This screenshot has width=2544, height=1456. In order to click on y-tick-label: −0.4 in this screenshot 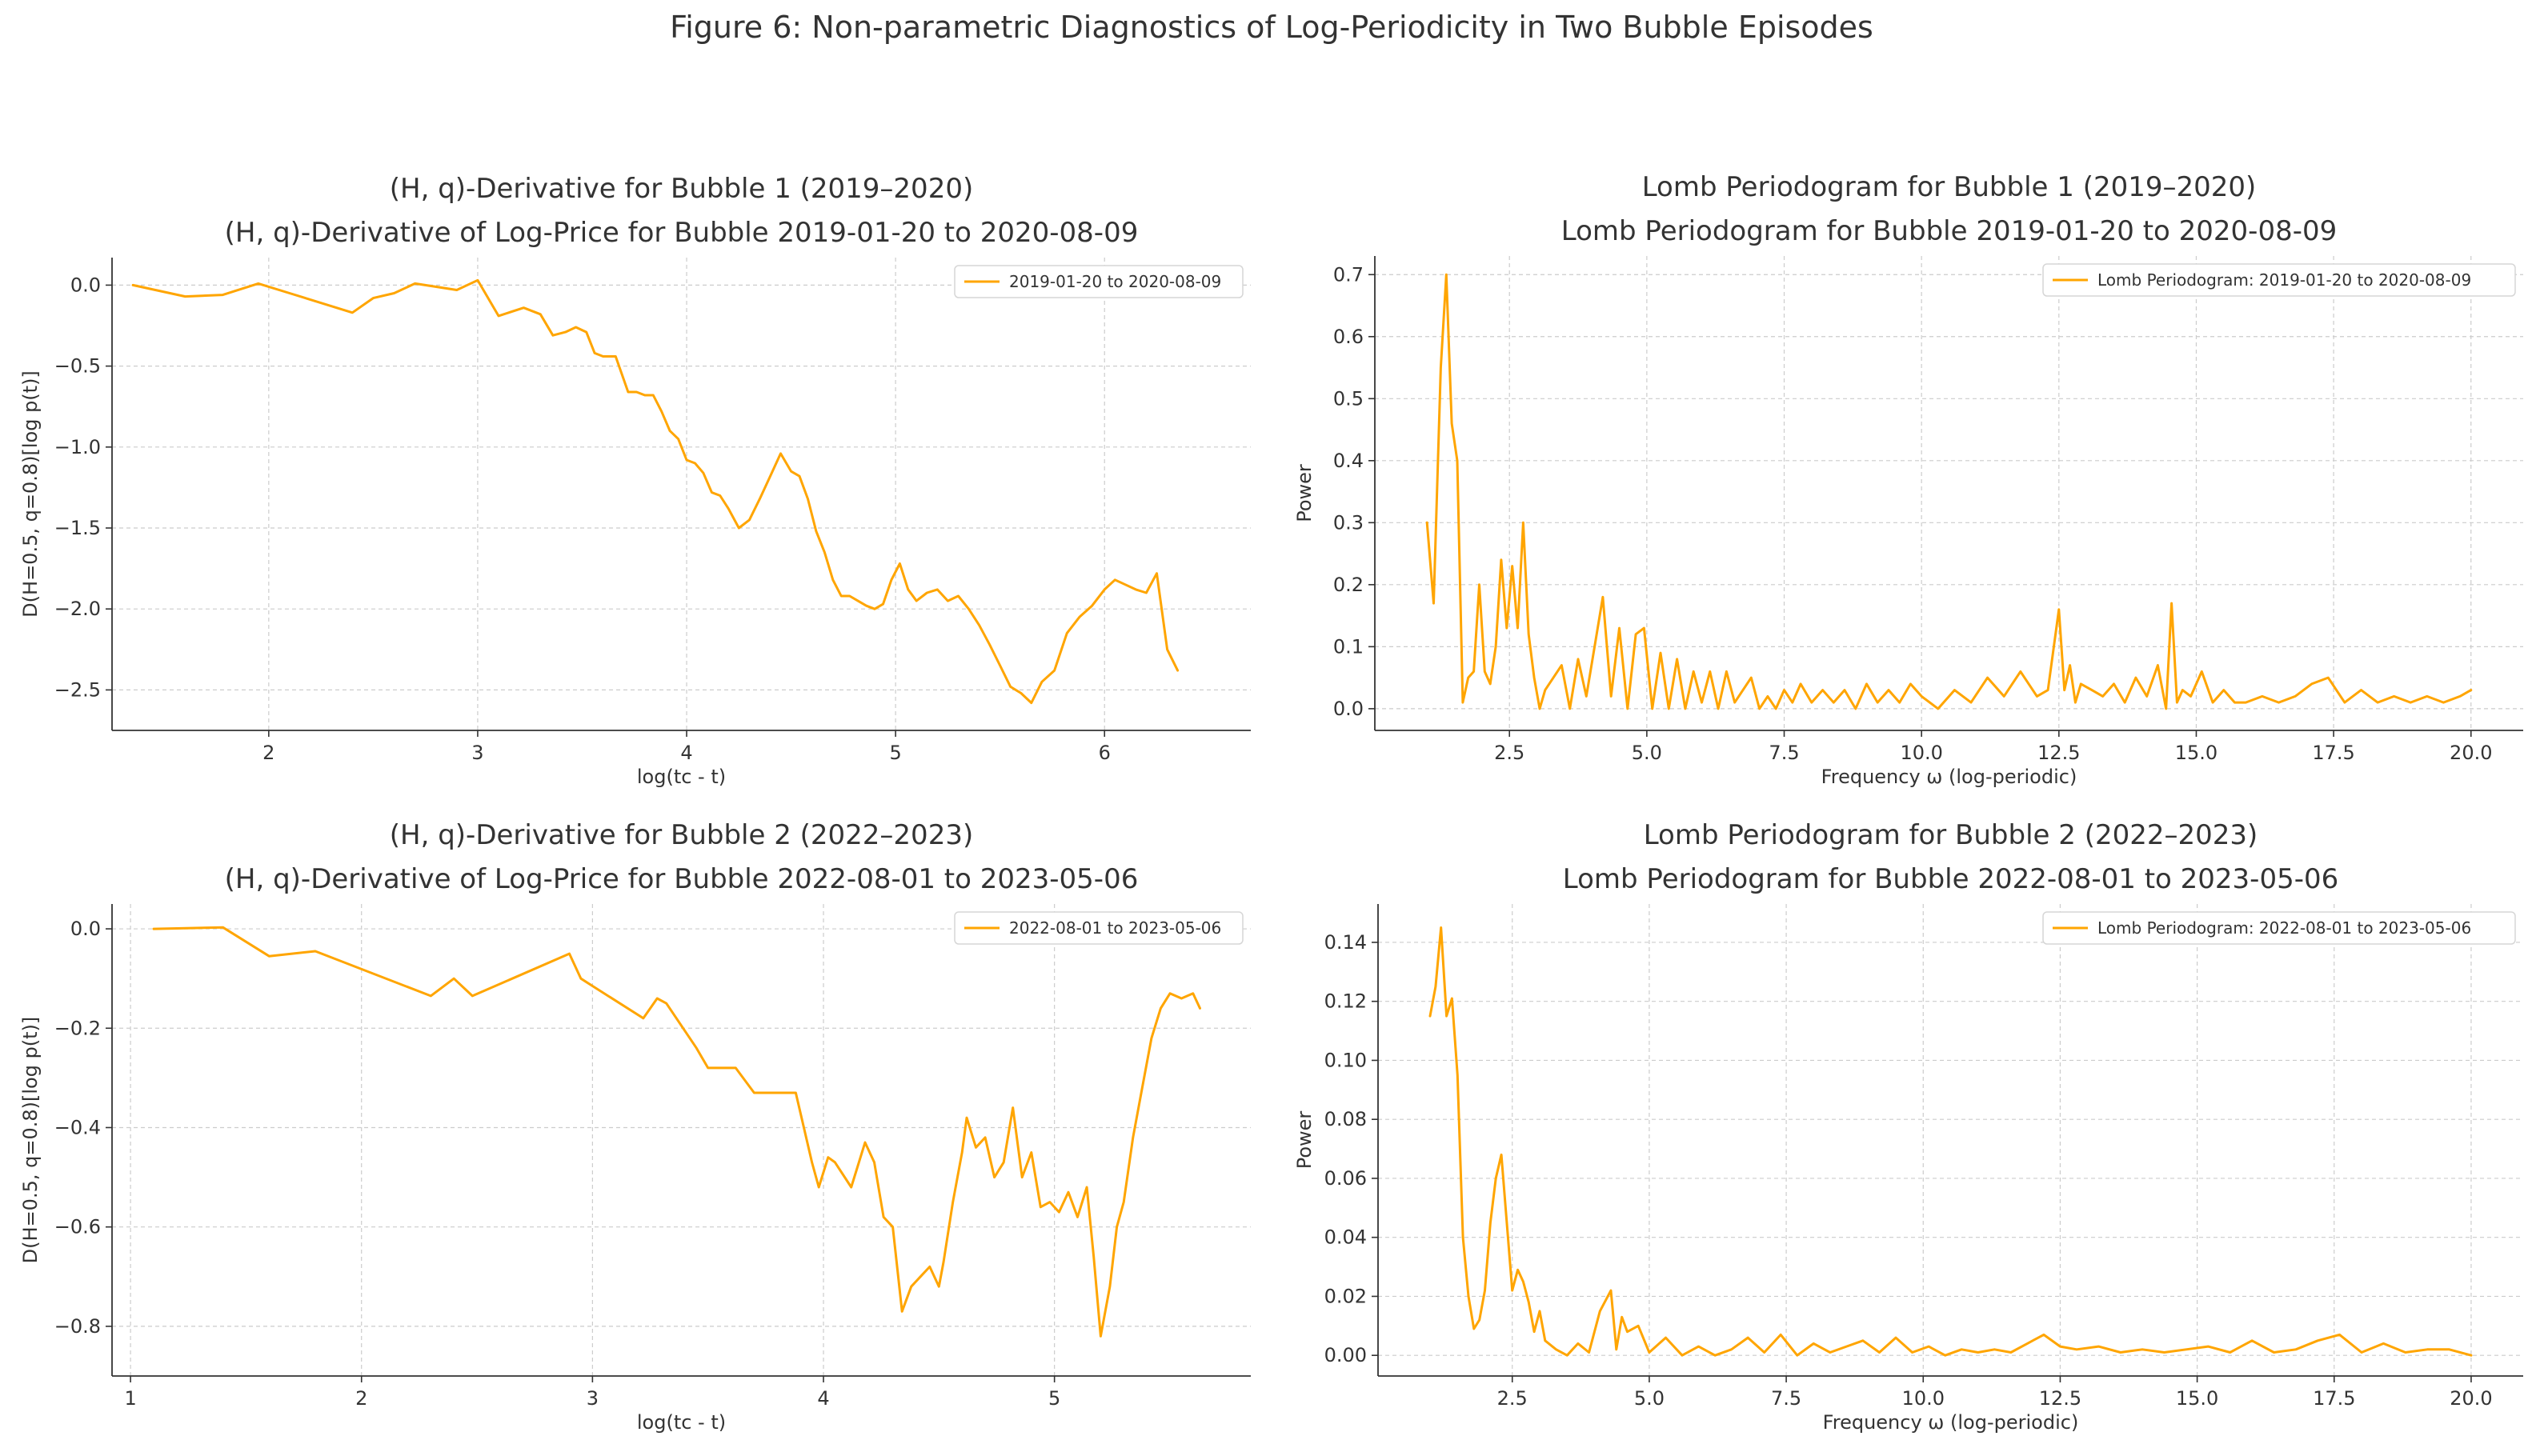, I will do `click(77, 1127)`.